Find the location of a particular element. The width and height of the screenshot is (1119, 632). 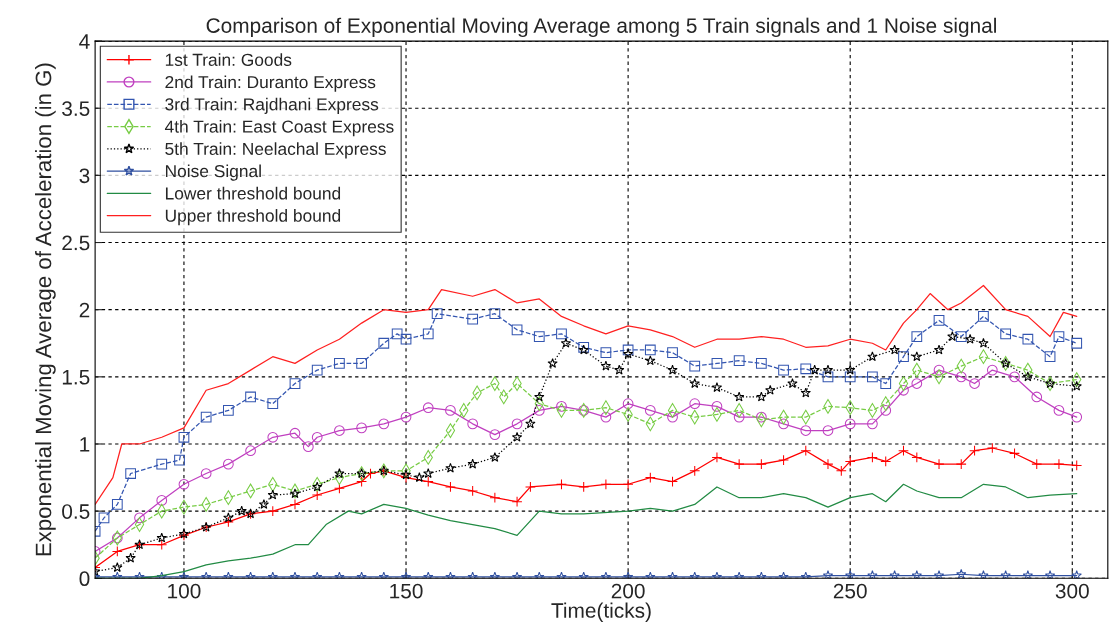

legend-label: Noise Signal is located at coordinates (213, 172).